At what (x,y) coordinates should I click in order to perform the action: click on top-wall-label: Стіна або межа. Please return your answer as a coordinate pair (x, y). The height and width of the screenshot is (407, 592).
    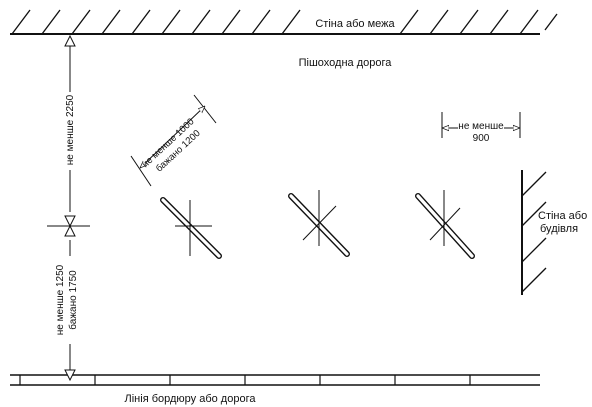
    Looking at the image, I should click on (355, 24).